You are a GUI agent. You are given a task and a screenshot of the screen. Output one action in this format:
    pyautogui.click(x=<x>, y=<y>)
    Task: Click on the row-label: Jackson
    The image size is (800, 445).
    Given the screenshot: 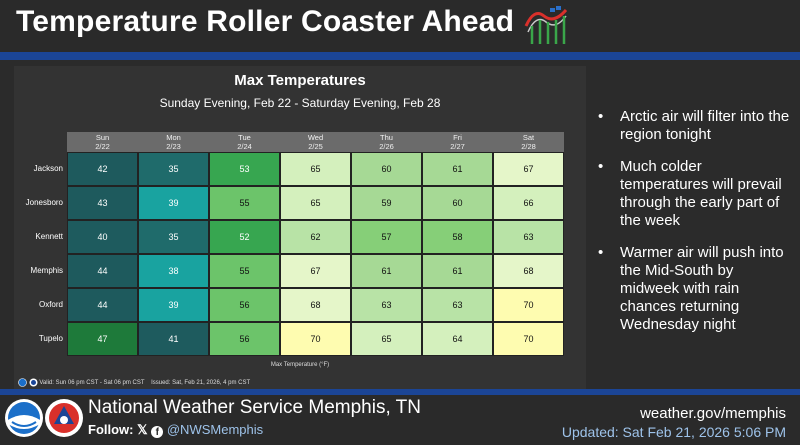 What is the action you would take?
    pyautogui.click(x=48, y=168)
    